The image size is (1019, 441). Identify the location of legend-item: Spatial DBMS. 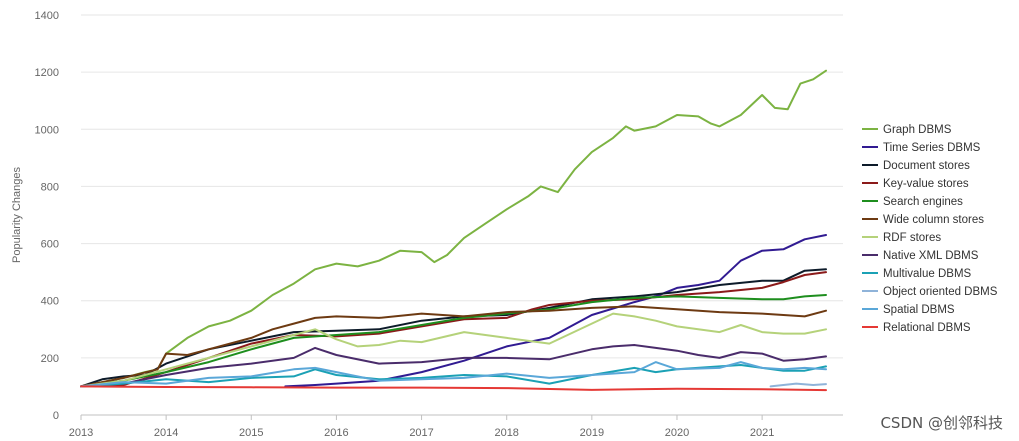
(908, 310).